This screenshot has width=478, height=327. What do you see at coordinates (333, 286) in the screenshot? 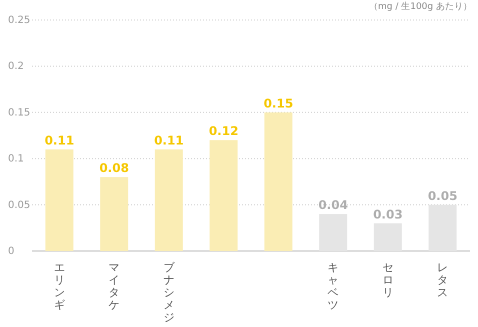
I see `x-tick-label: キャベツ` at bounding box center [333, 286].